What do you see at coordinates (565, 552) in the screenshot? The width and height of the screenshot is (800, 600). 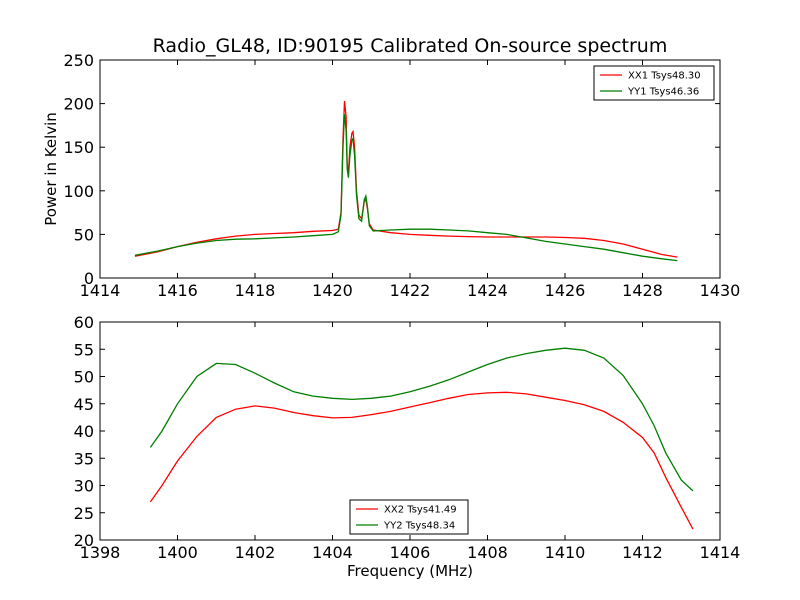 I see `x-tick-label: 1410` at bounding box center [565, 552].